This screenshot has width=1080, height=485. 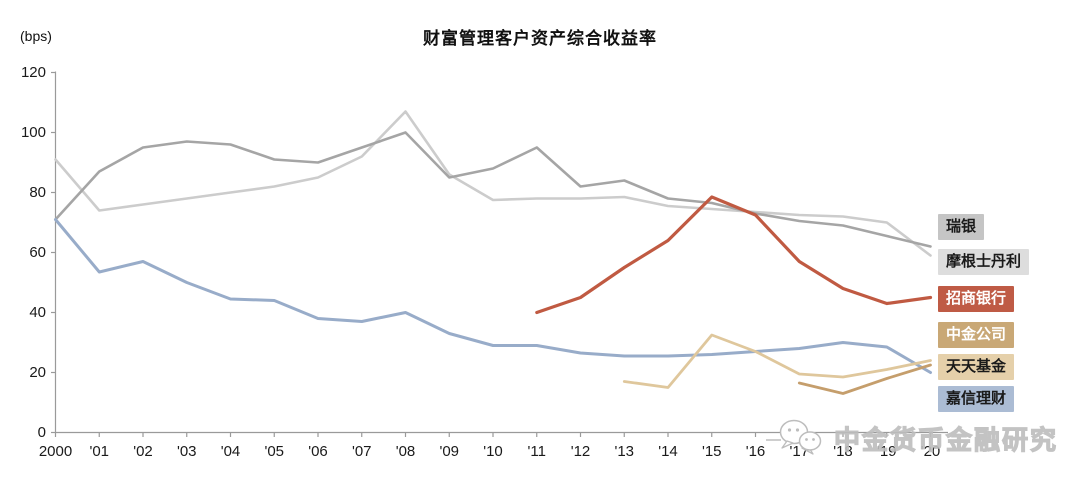 What do you see at coordinates (37, 192) in the screenshot?
I see `y-tick-label: 80` at bounding box center [37, 192].